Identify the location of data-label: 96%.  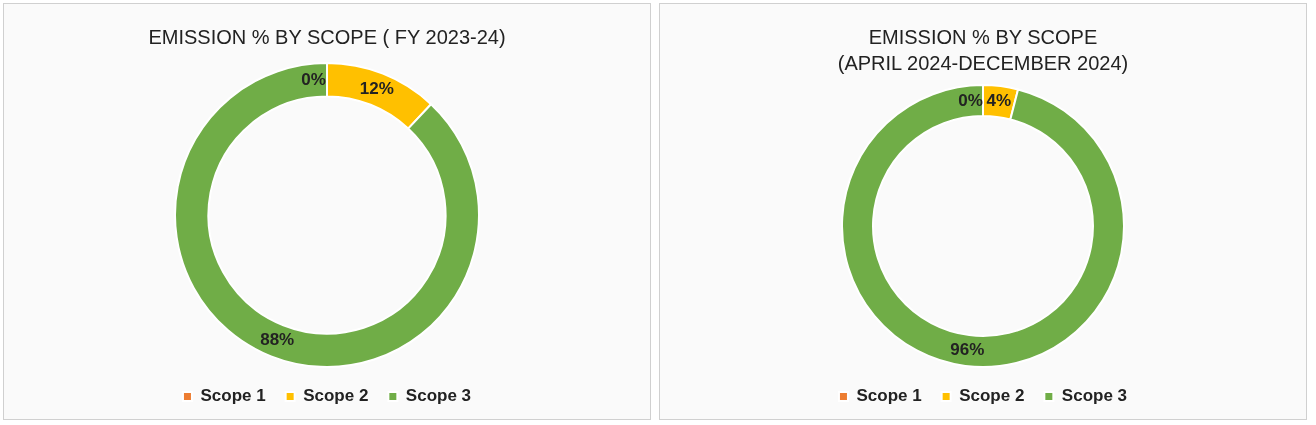
(967, 350).